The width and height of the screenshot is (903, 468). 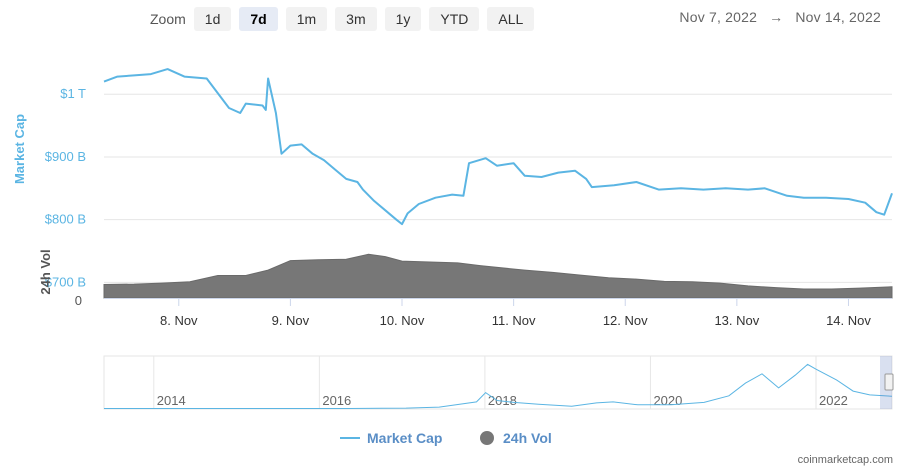 What do you see at coordinates (212, 19) in the screenshot?
I see `zoom-1d-button: 1d` at bounding box center [212, 19].